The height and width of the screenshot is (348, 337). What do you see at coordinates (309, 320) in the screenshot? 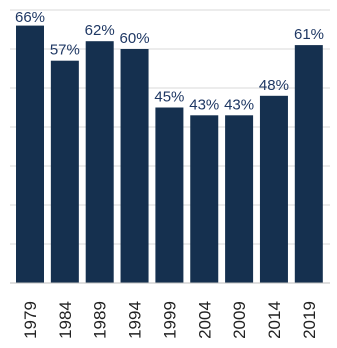
I see `x-tick-label-2019: 2019` at bounding box center [309, 320].